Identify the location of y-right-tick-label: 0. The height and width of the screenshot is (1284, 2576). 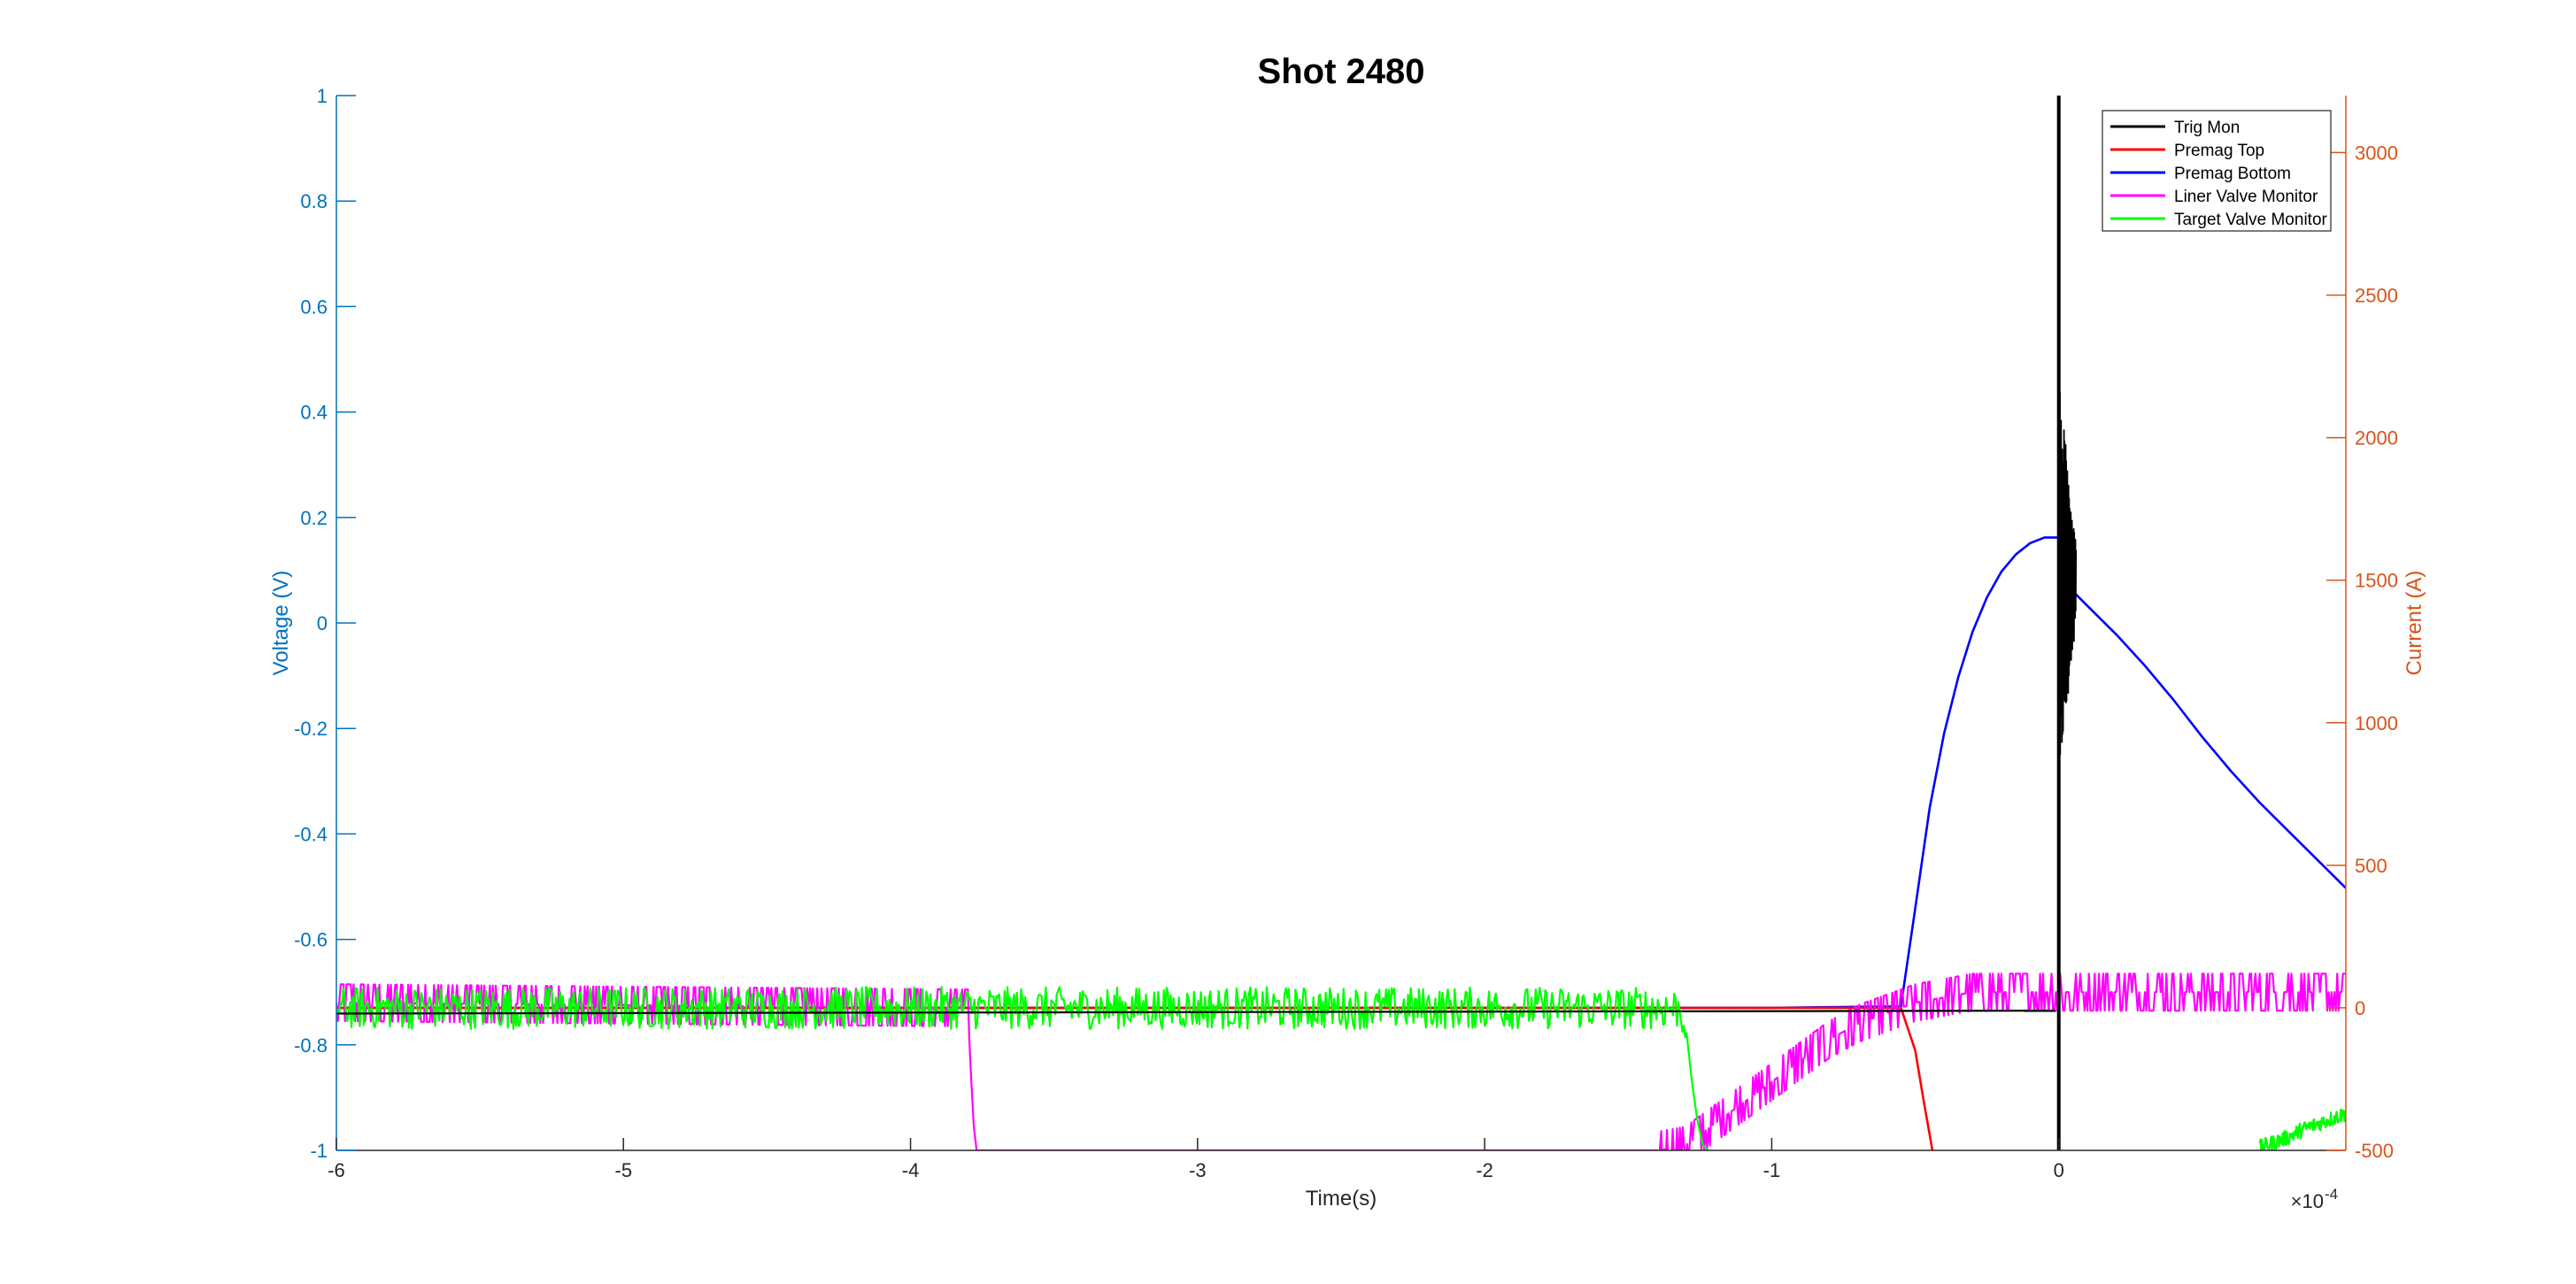
(2360, 1008).